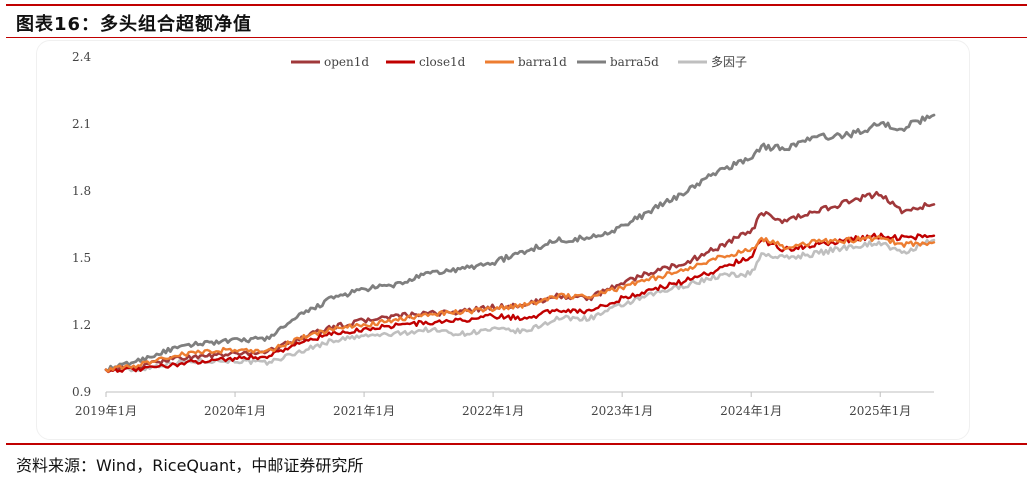 Image resolution: width=1033 pixels, height=479 pixels. I want to click on y-tick-label: 0.9, so click(81, 392).